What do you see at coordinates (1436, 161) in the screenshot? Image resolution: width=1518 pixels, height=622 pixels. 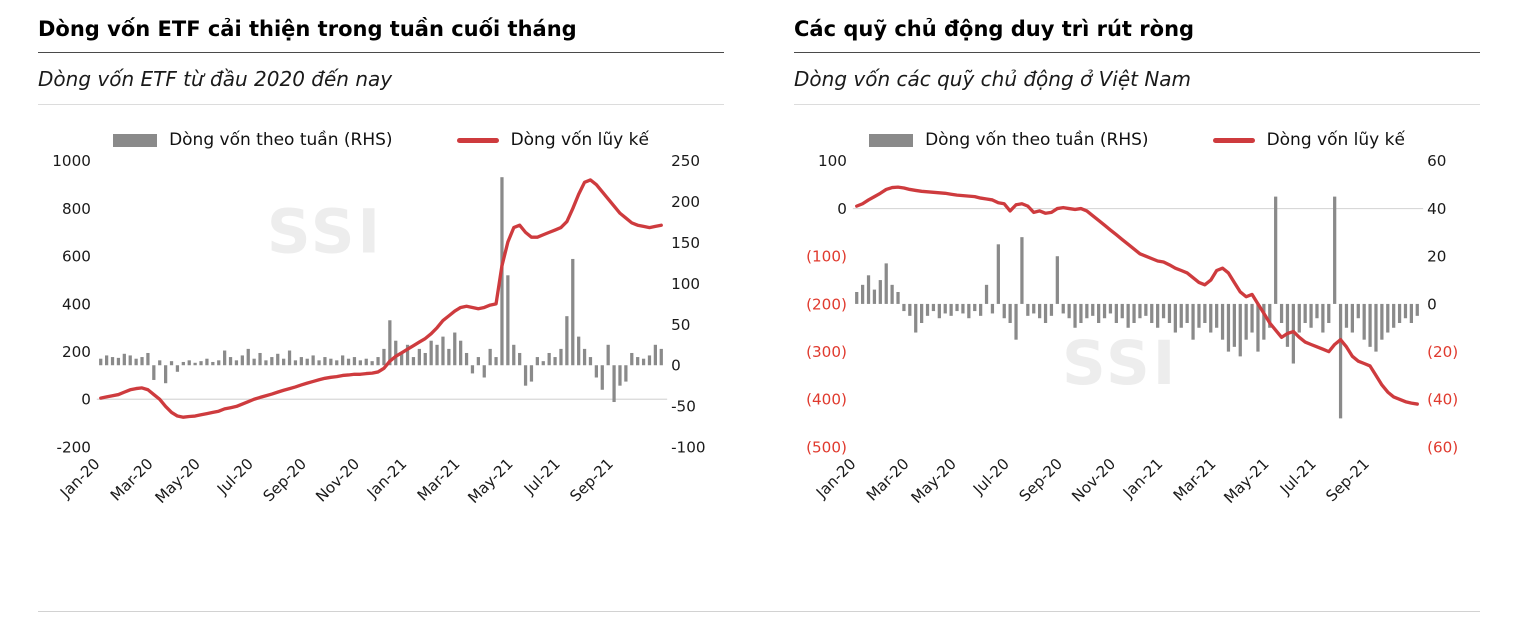 I see `right-axis-label: 60` at bounding box center [1436, 161].